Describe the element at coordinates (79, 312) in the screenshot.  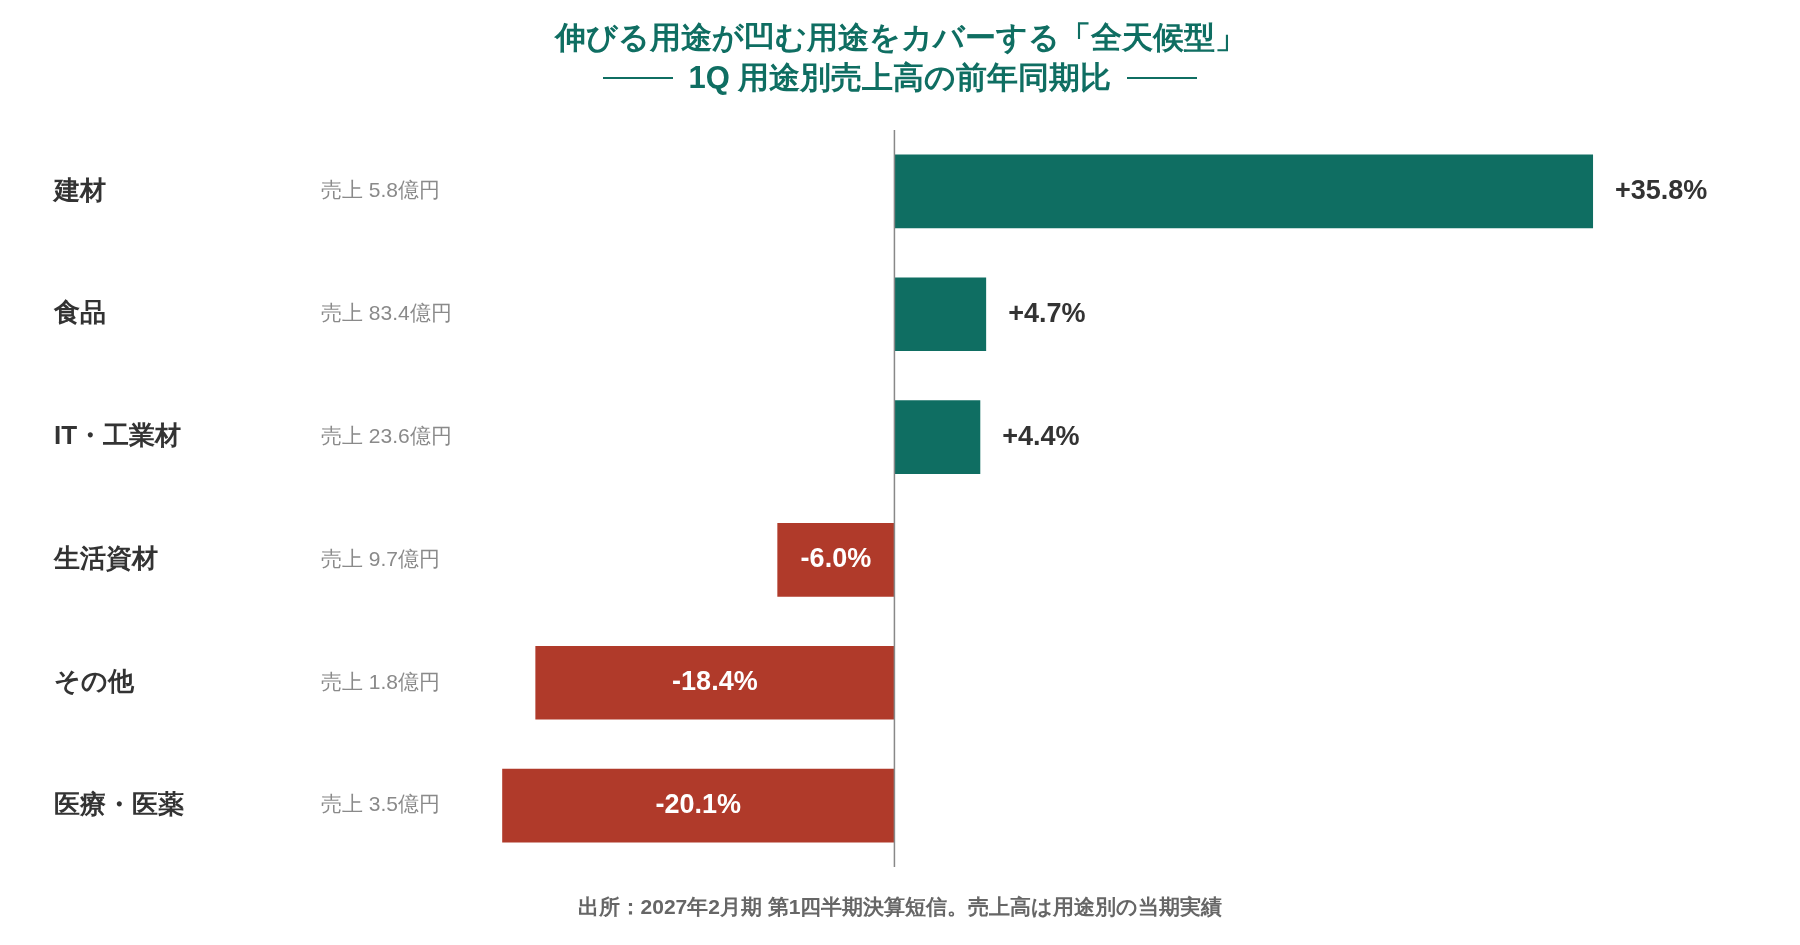
I see `y-tick-label: 食品` at that location.